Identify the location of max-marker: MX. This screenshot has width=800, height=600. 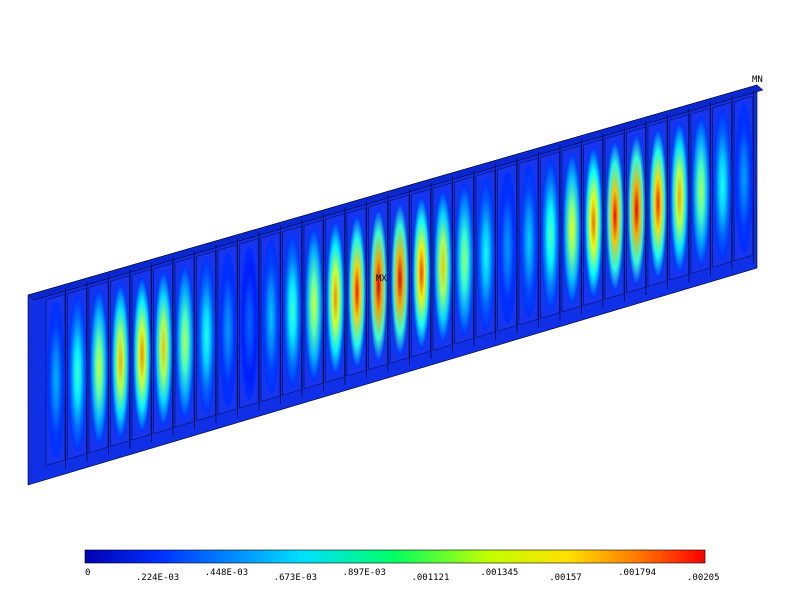
(381, 279).